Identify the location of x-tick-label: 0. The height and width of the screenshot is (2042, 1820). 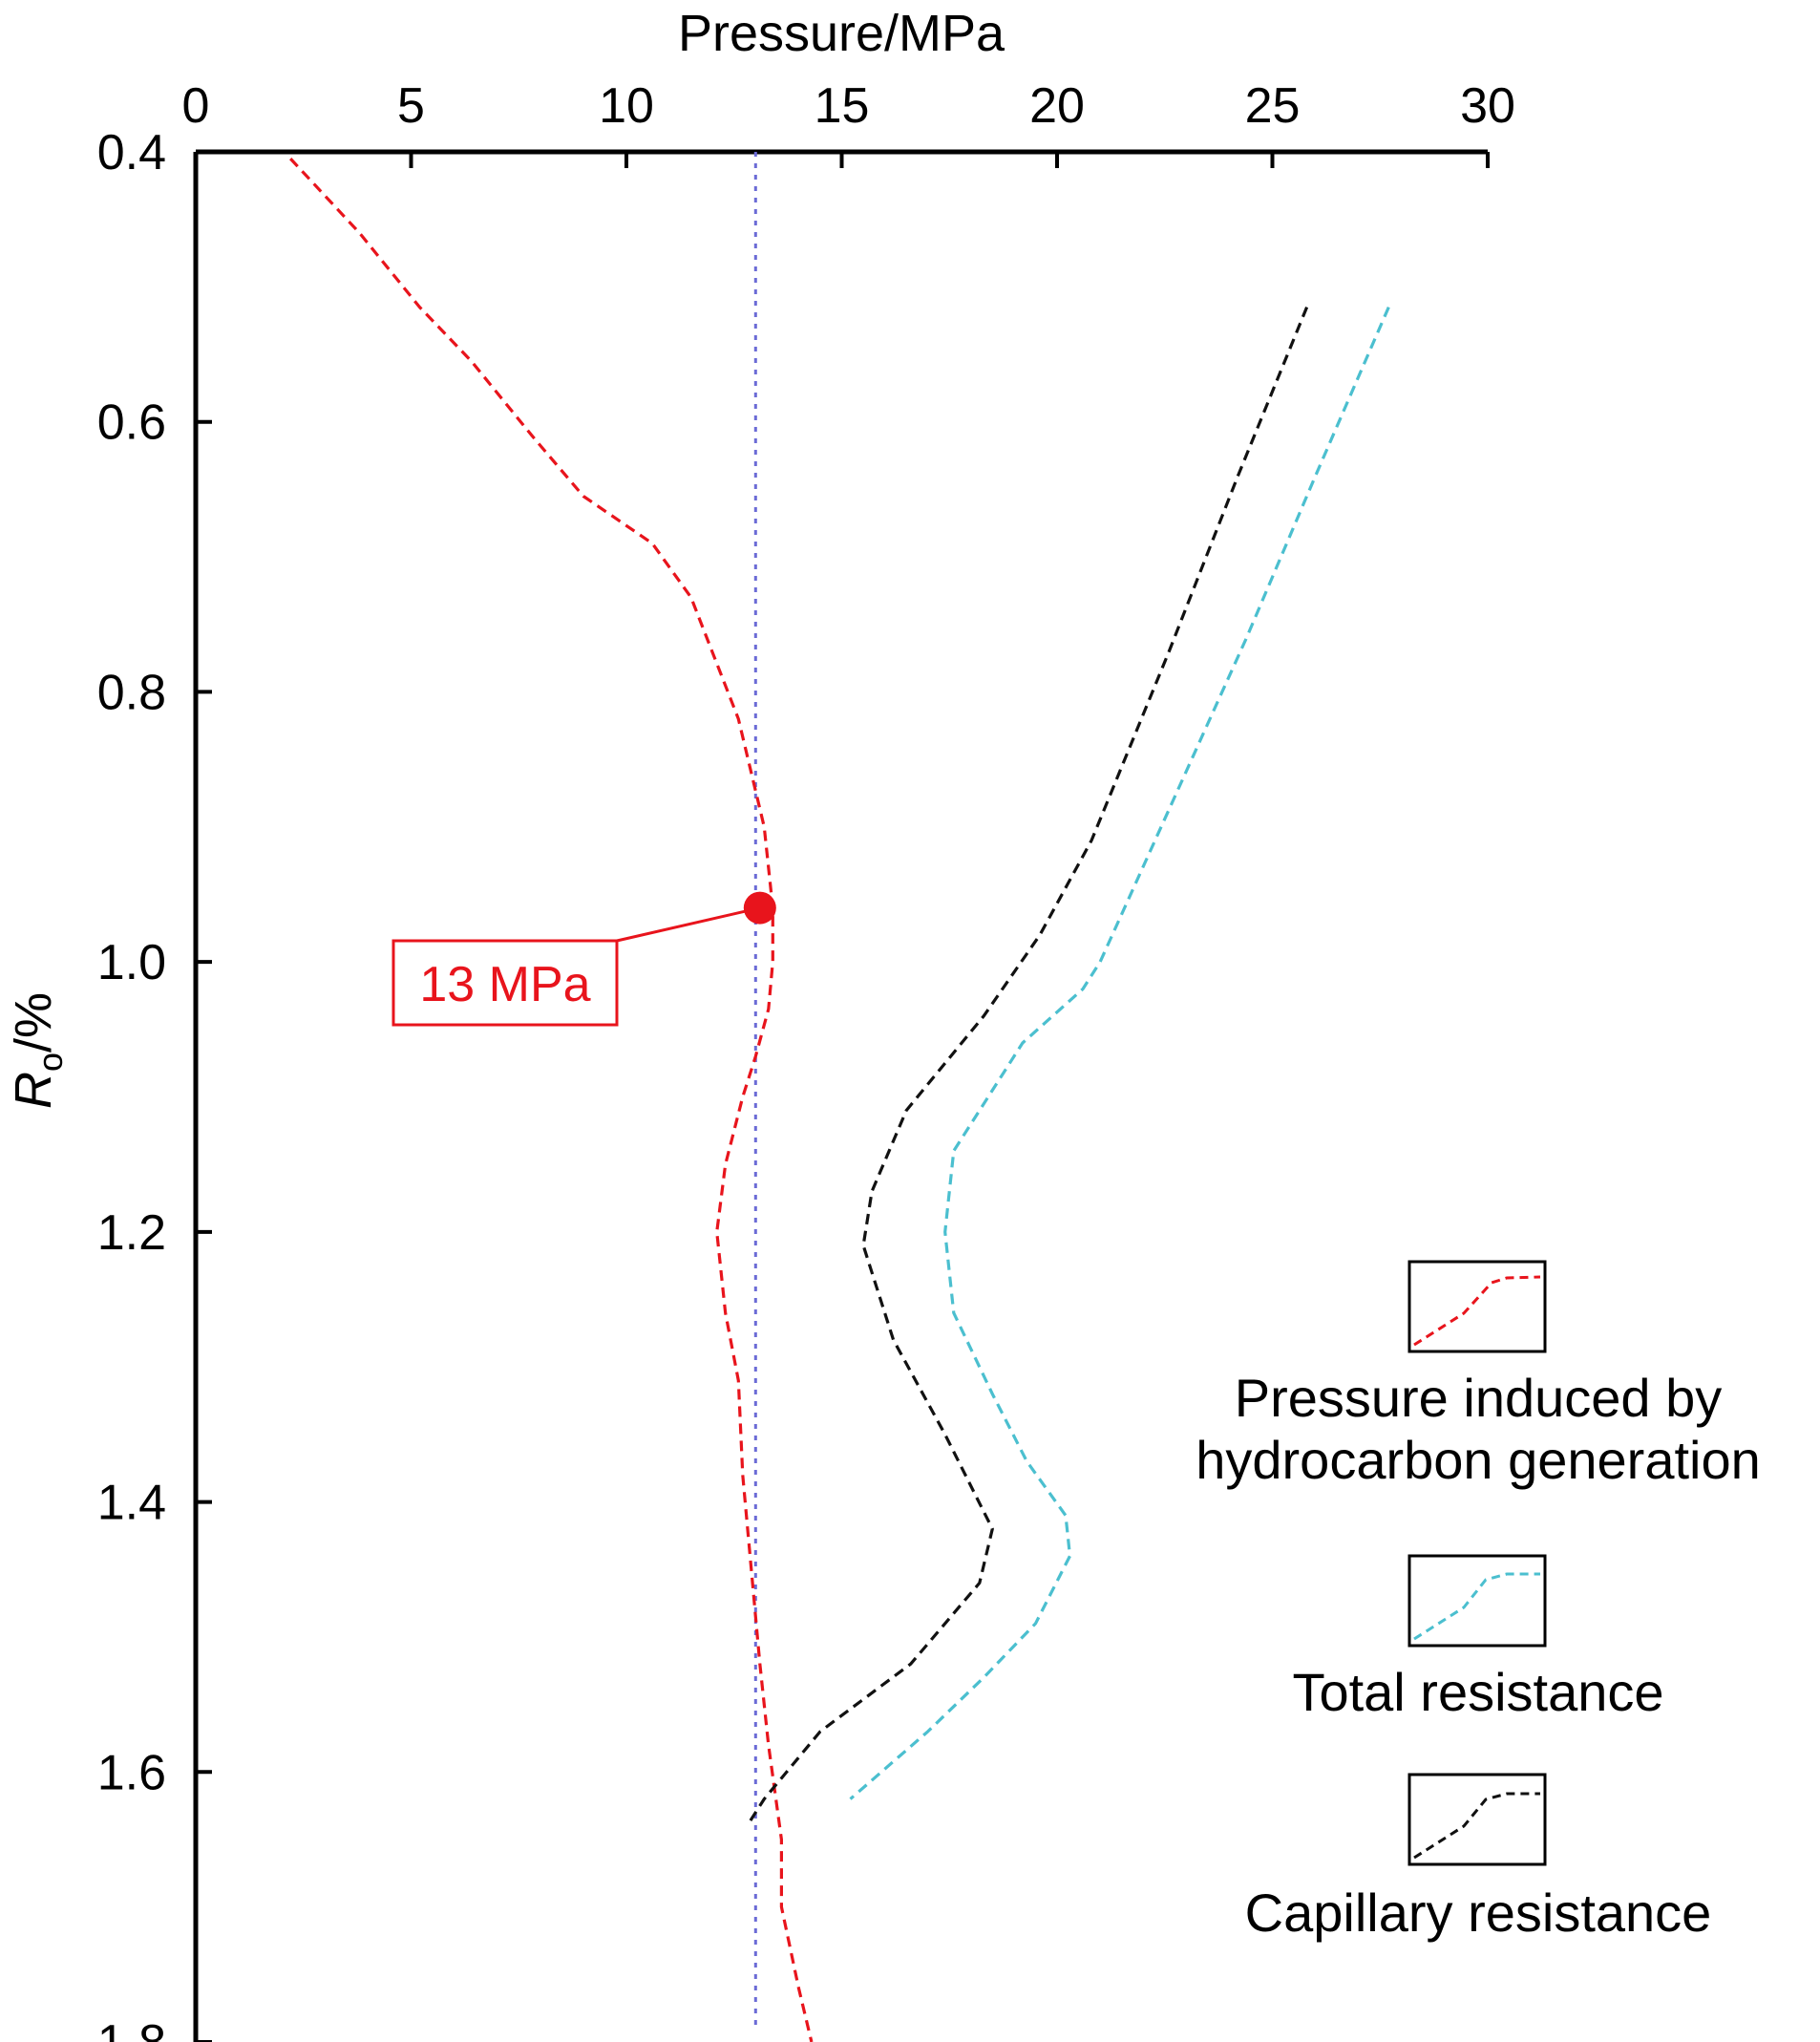
(196, 106).